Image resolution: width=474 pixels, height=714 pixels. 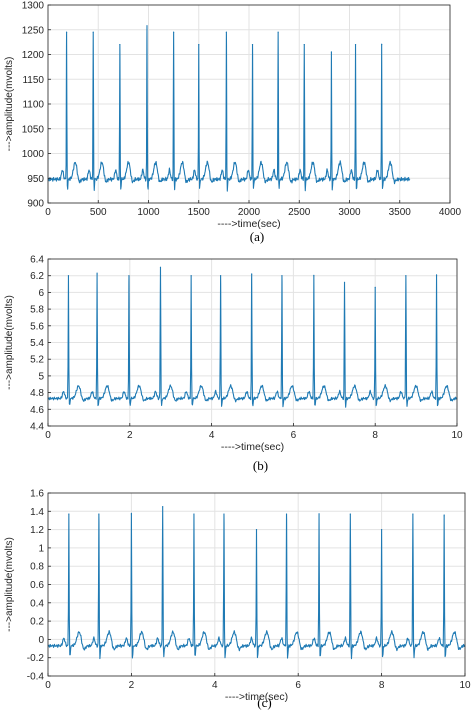 What do you see at coordinates (37, 260) in the screenshot?
I see `y-tick-label: 6.4` at bounding box center [37, 260].